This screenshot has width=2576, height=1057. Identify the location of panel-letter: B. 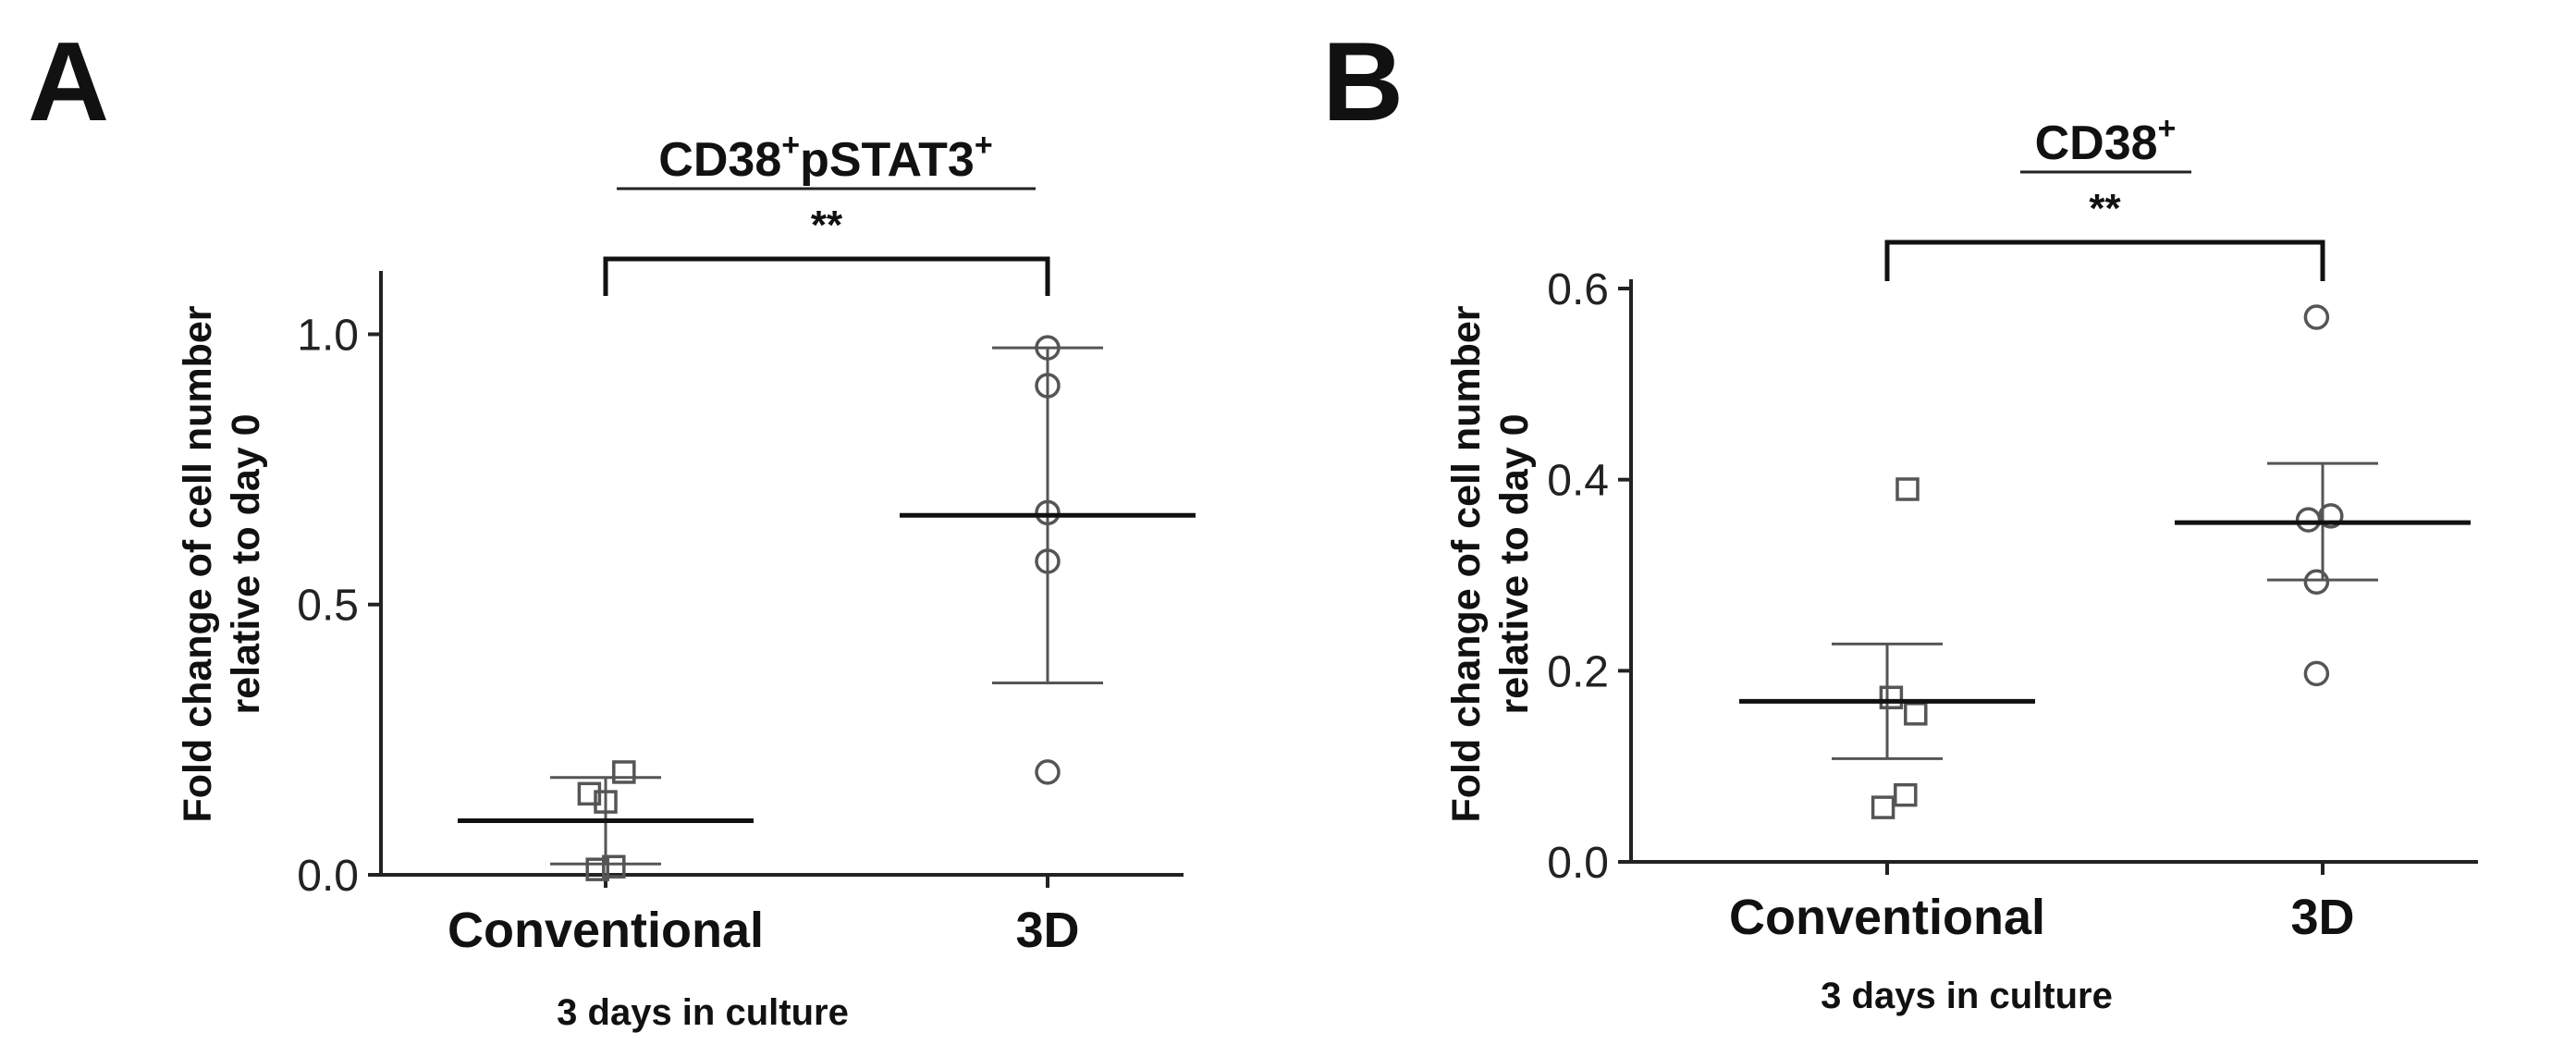
(1363, 81).